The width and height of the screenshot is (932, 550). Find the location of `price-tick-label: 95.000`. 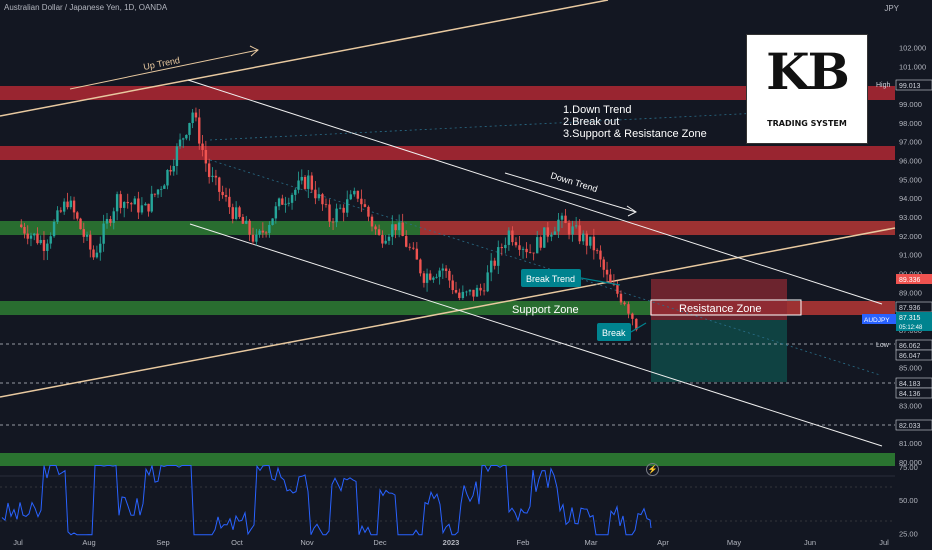

price-tick-label: 95.000 is located at coordinates (910, 179).